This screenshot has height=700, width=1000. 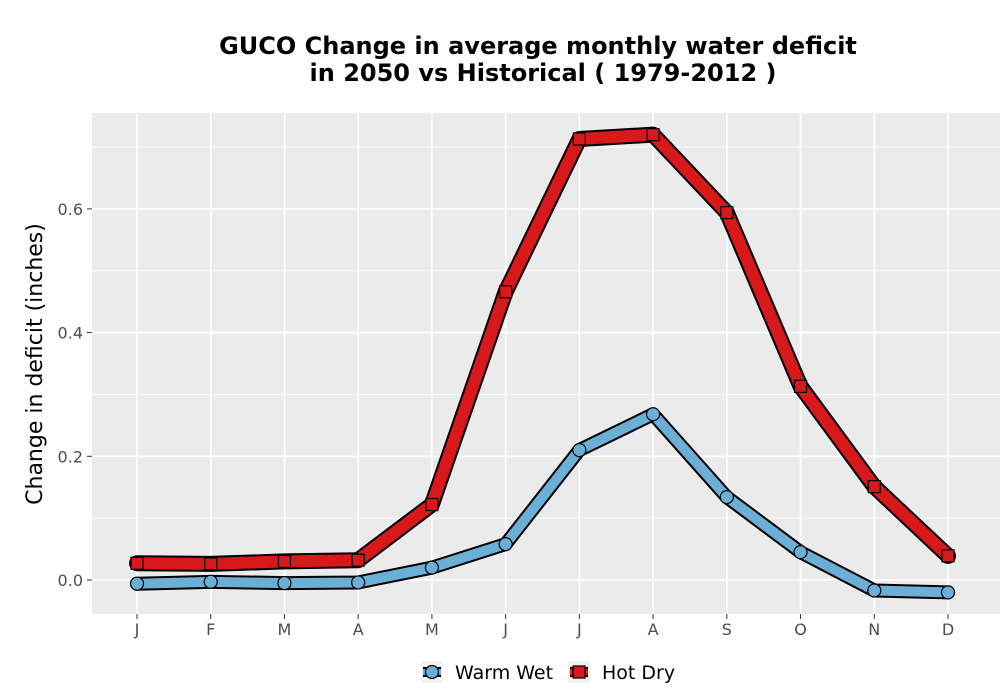 What do you see at coordinates (70, 209) in the screenshot?
I see `y-tick-label: 0.6` at bounding box center [70, 209].